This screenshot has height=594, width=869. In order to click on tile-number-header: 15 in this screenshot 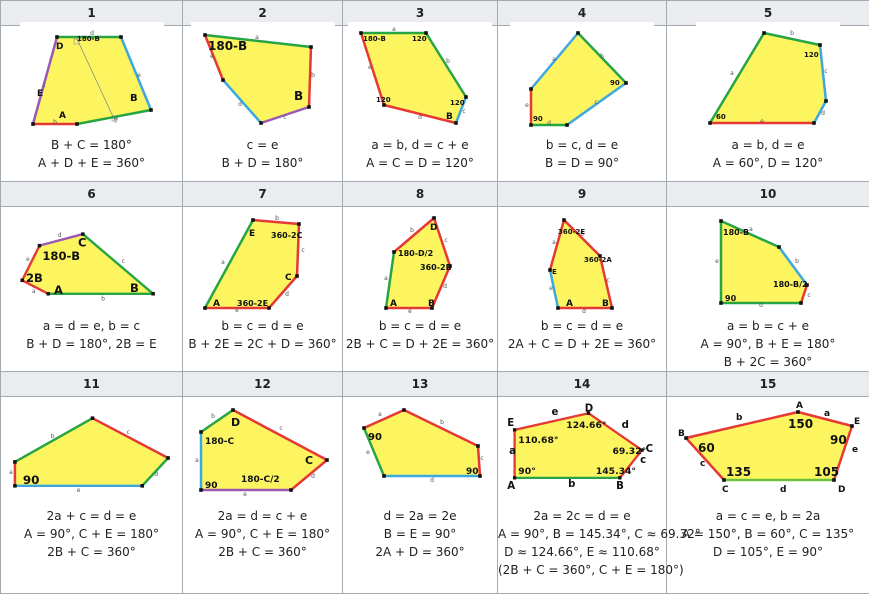, I will do `click(768, 384)`.